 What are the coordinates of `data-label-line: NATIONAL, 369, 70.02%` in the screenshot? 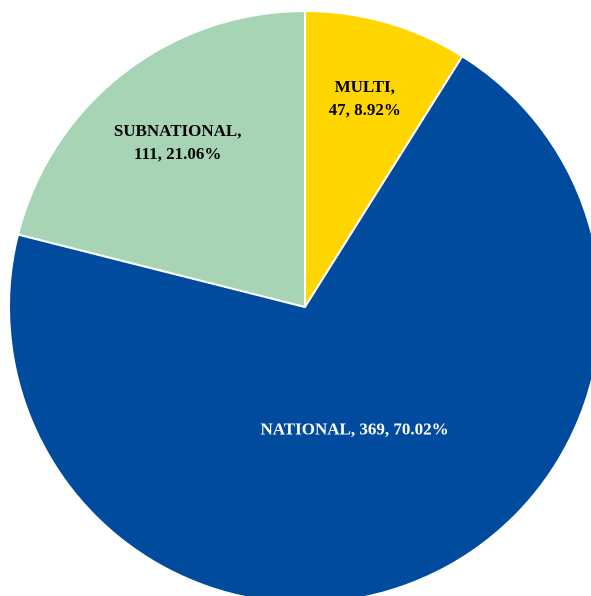 It's located at (355, 429).